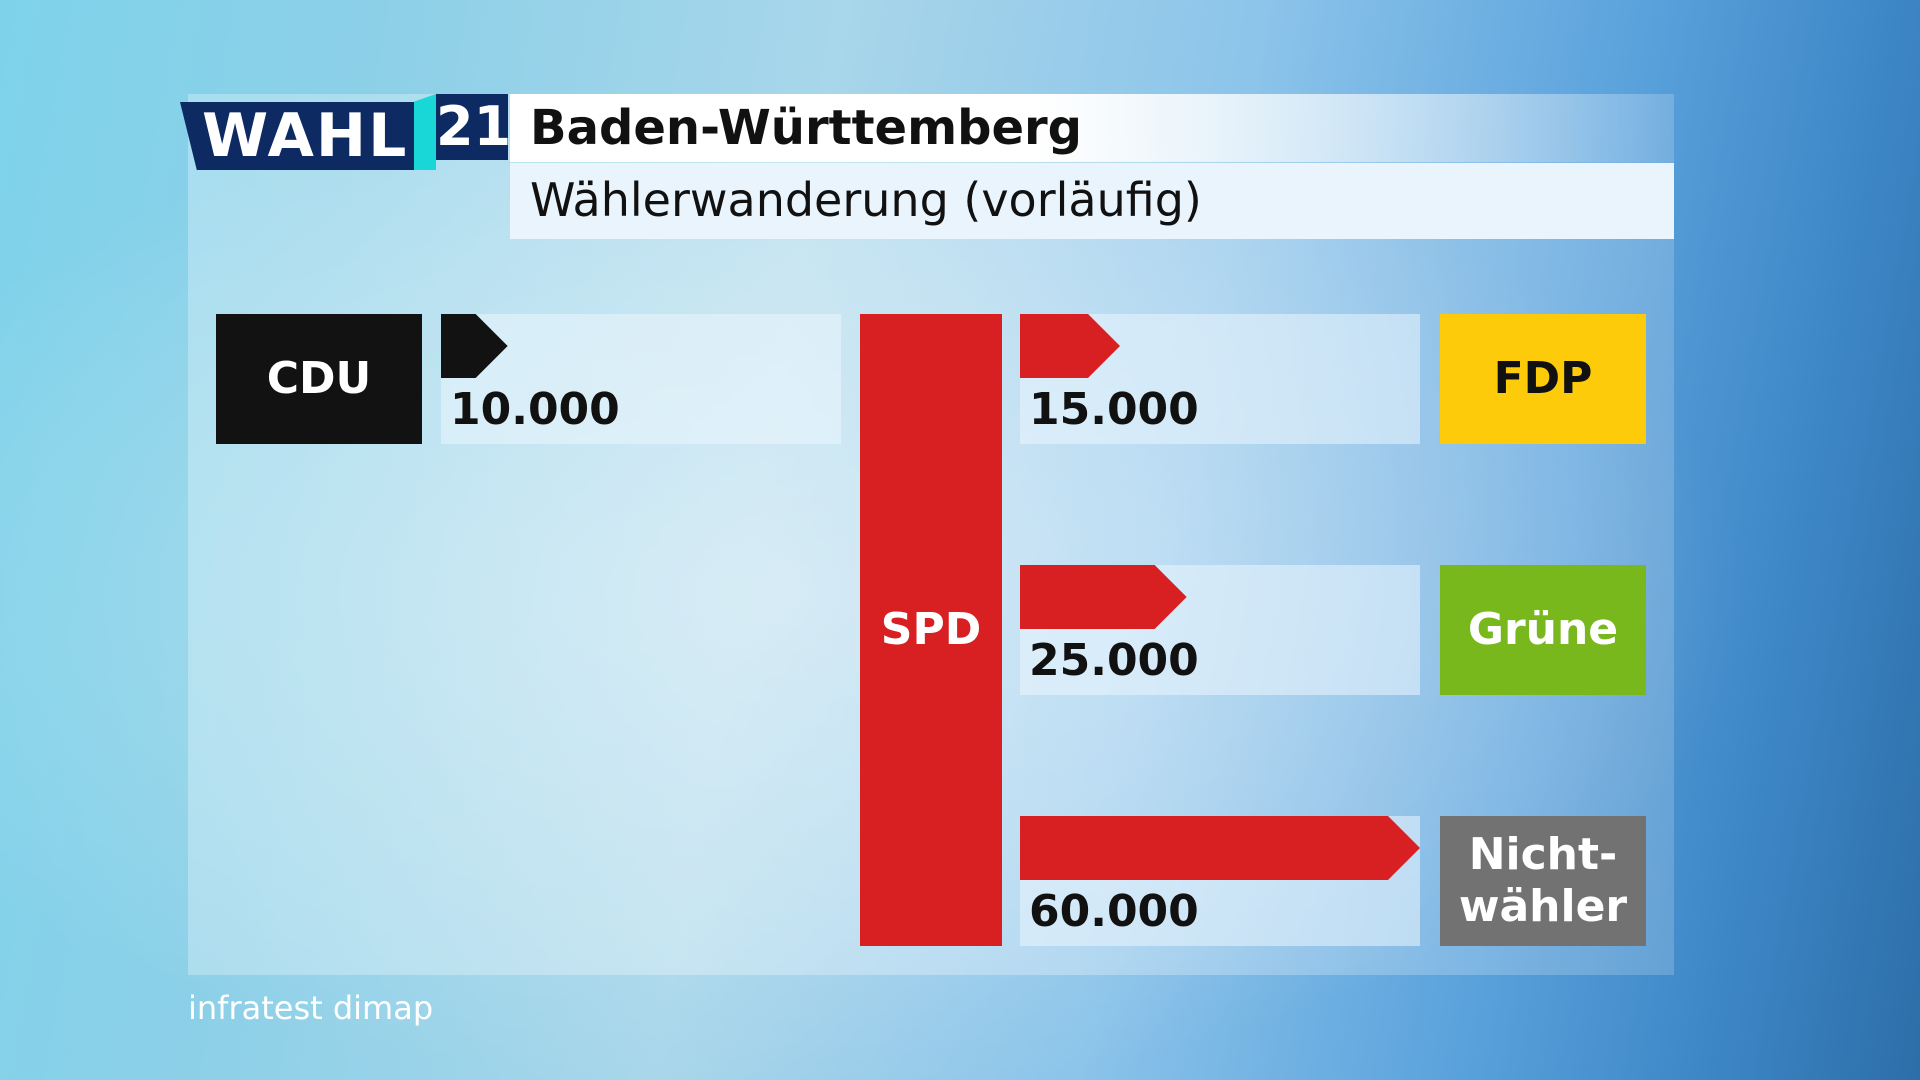 The image size is (1920, 1080). What do you see at coordinates (535, 409) in the screenshot?
I see `flow-value-cdu: 10.000` at bounding box center [535, 409].